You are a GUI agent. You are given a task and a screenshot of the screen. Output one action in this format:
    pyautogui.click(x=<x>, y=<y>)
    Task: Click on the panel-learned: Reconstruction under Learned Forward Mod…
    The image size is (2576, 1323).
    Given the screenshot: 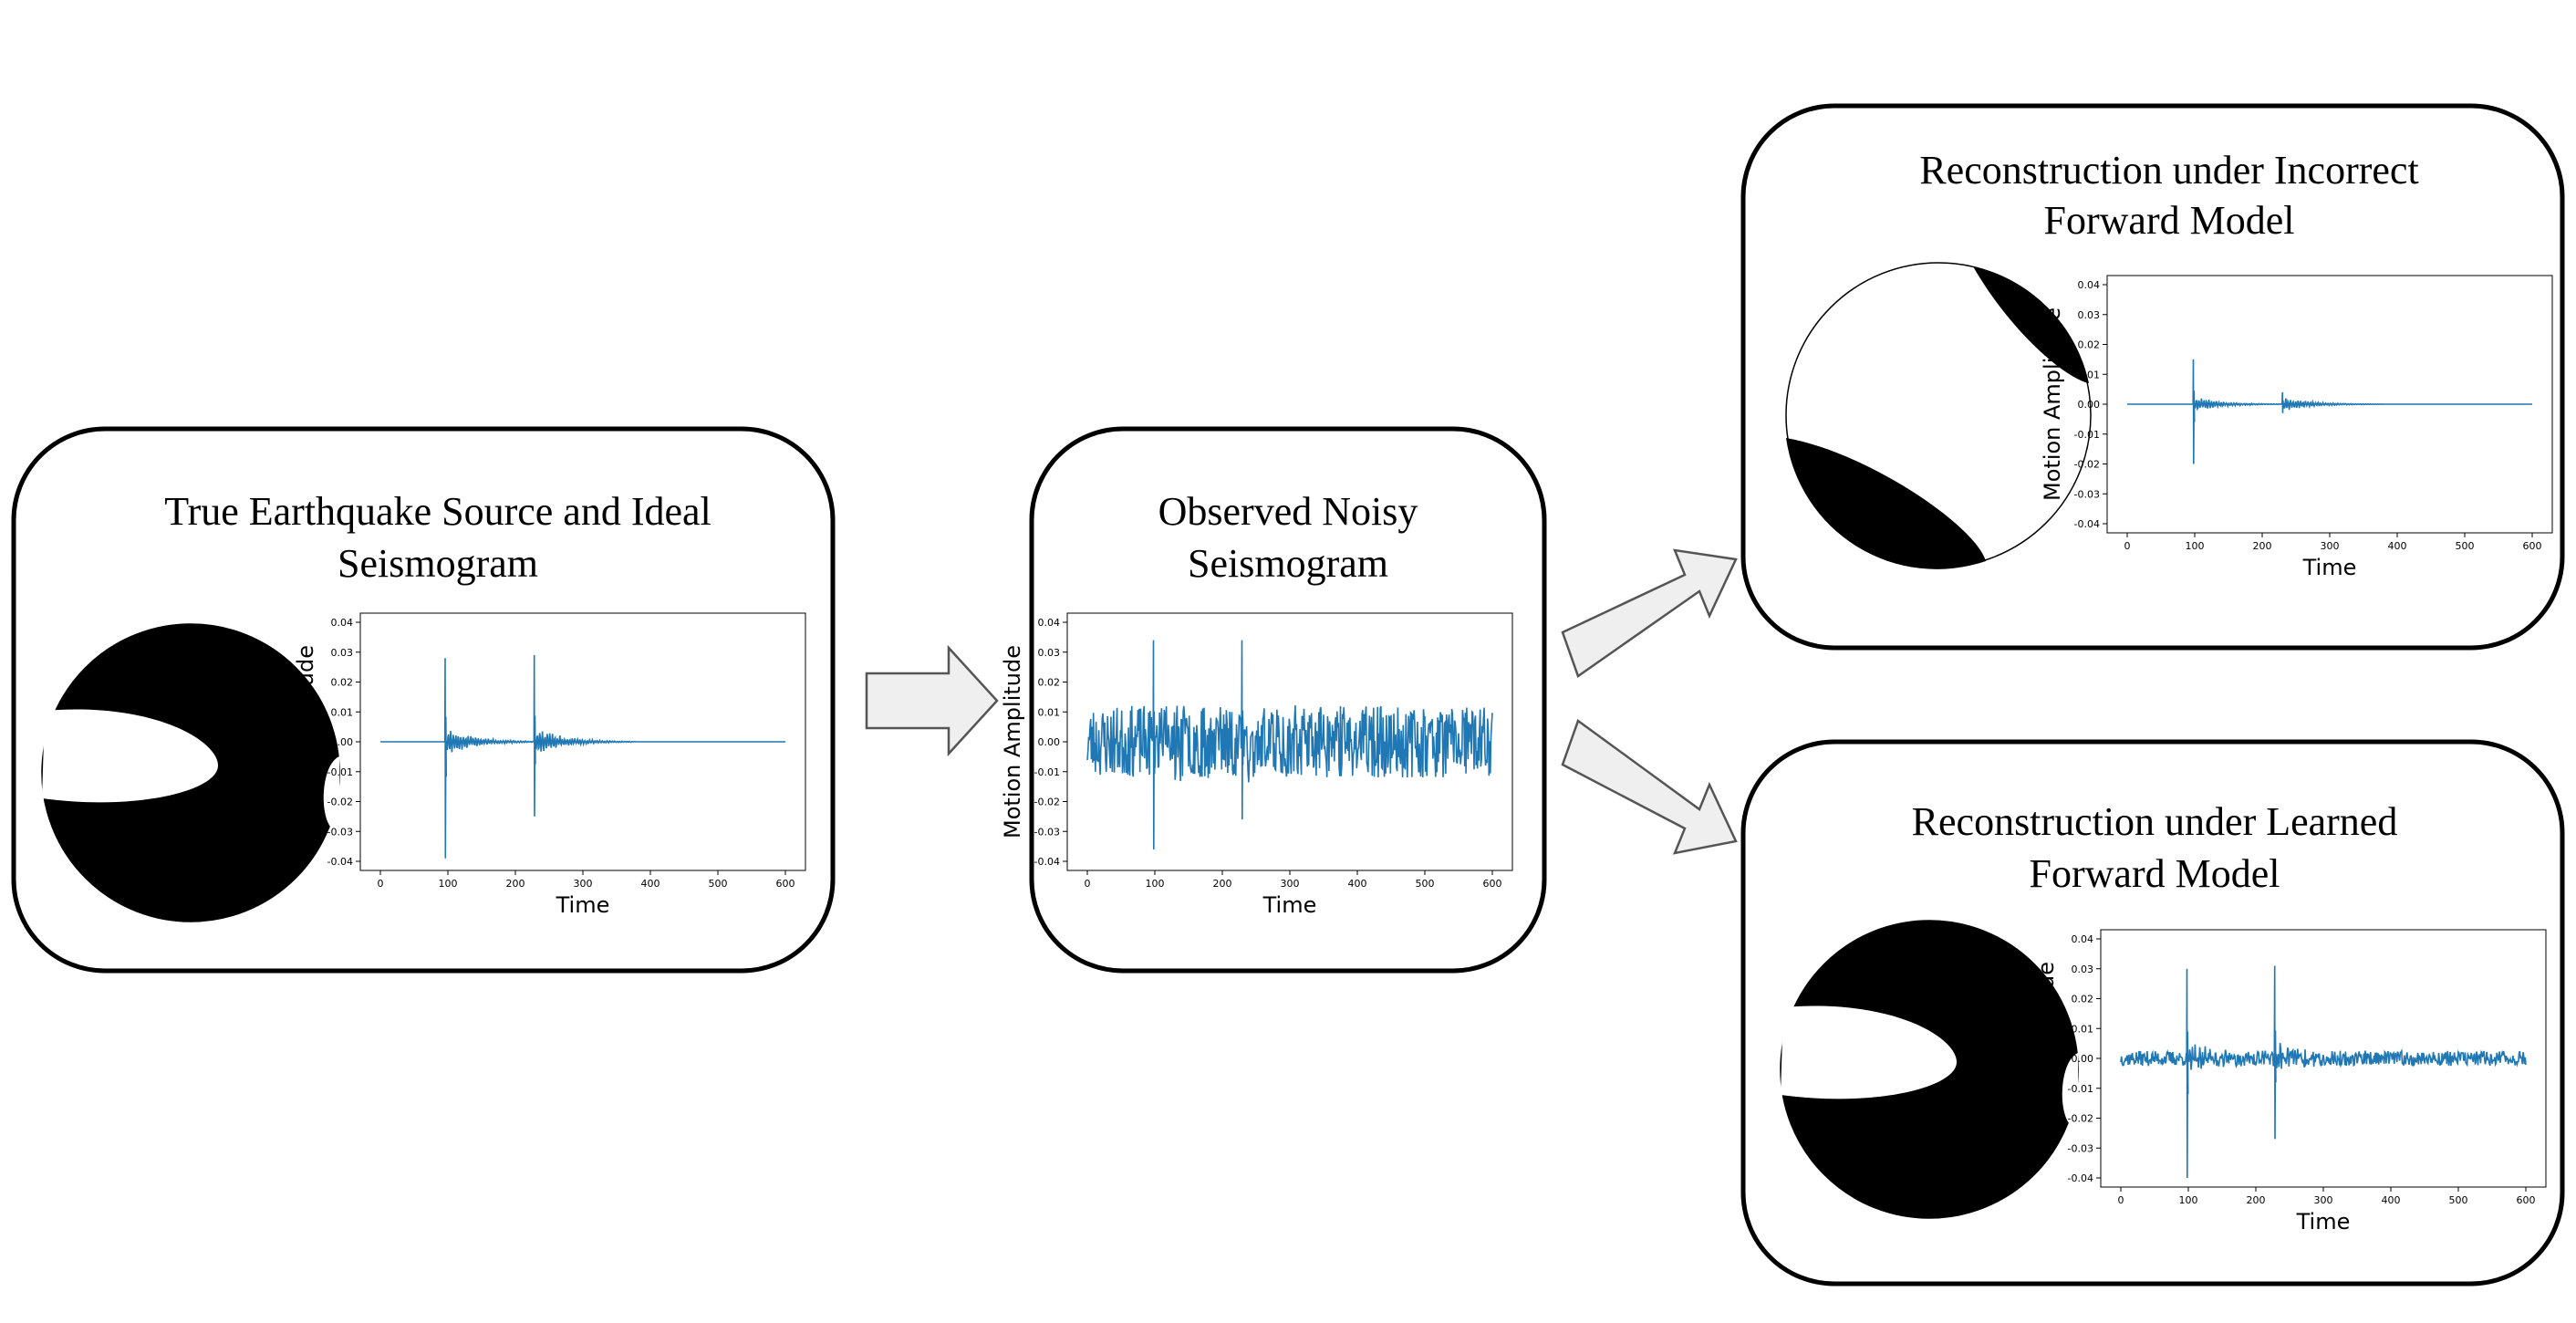 What is the action you would take?
    pyautogui.click(x=2153, y=1013)
    